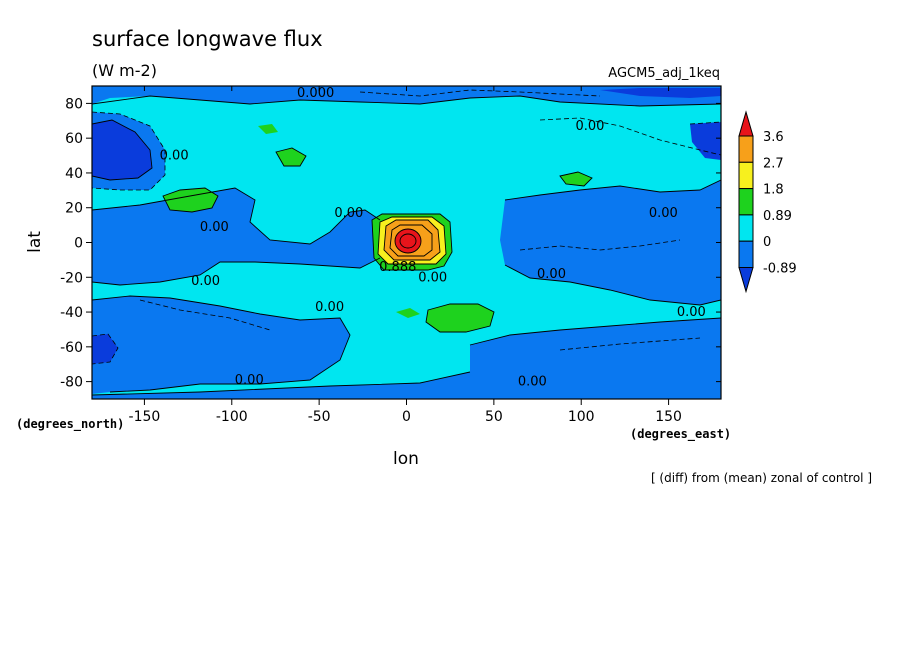 Image resolution: width=904 pixels, height=654 pixels. I want to click on colorbar-min-triangle, so click(746, 280).